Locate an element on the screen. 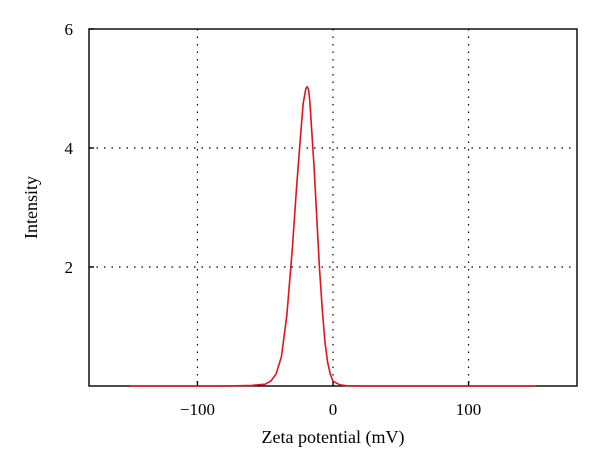  y-tick-label: 4 is located at coordinates (69, 148).